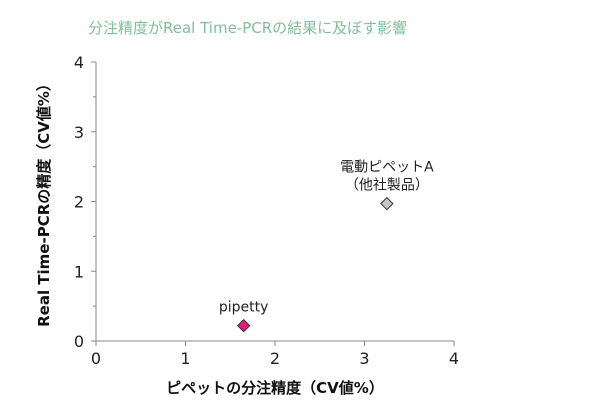  Describe the element at coordinates (244, 308) in the screenshot. I see `data-point-label: pipetty` at that location.